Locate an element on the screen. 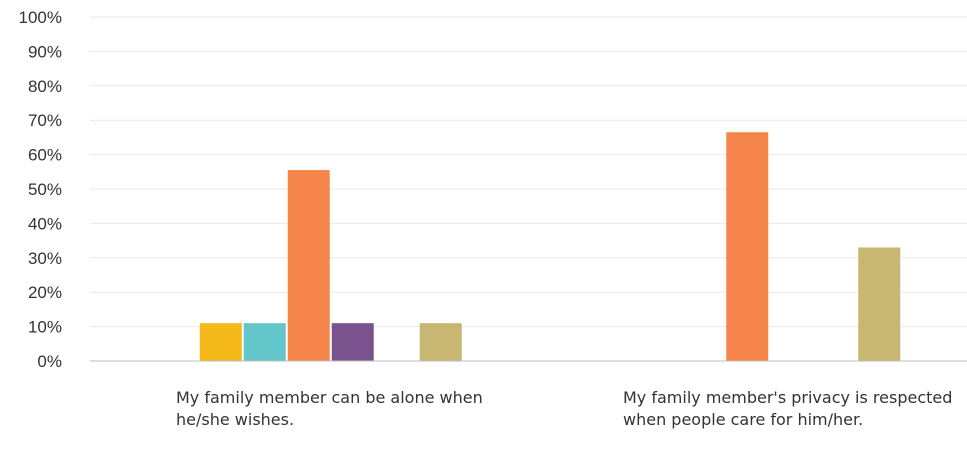  y-tick-label: 50% is located at coordinates (45, 189).